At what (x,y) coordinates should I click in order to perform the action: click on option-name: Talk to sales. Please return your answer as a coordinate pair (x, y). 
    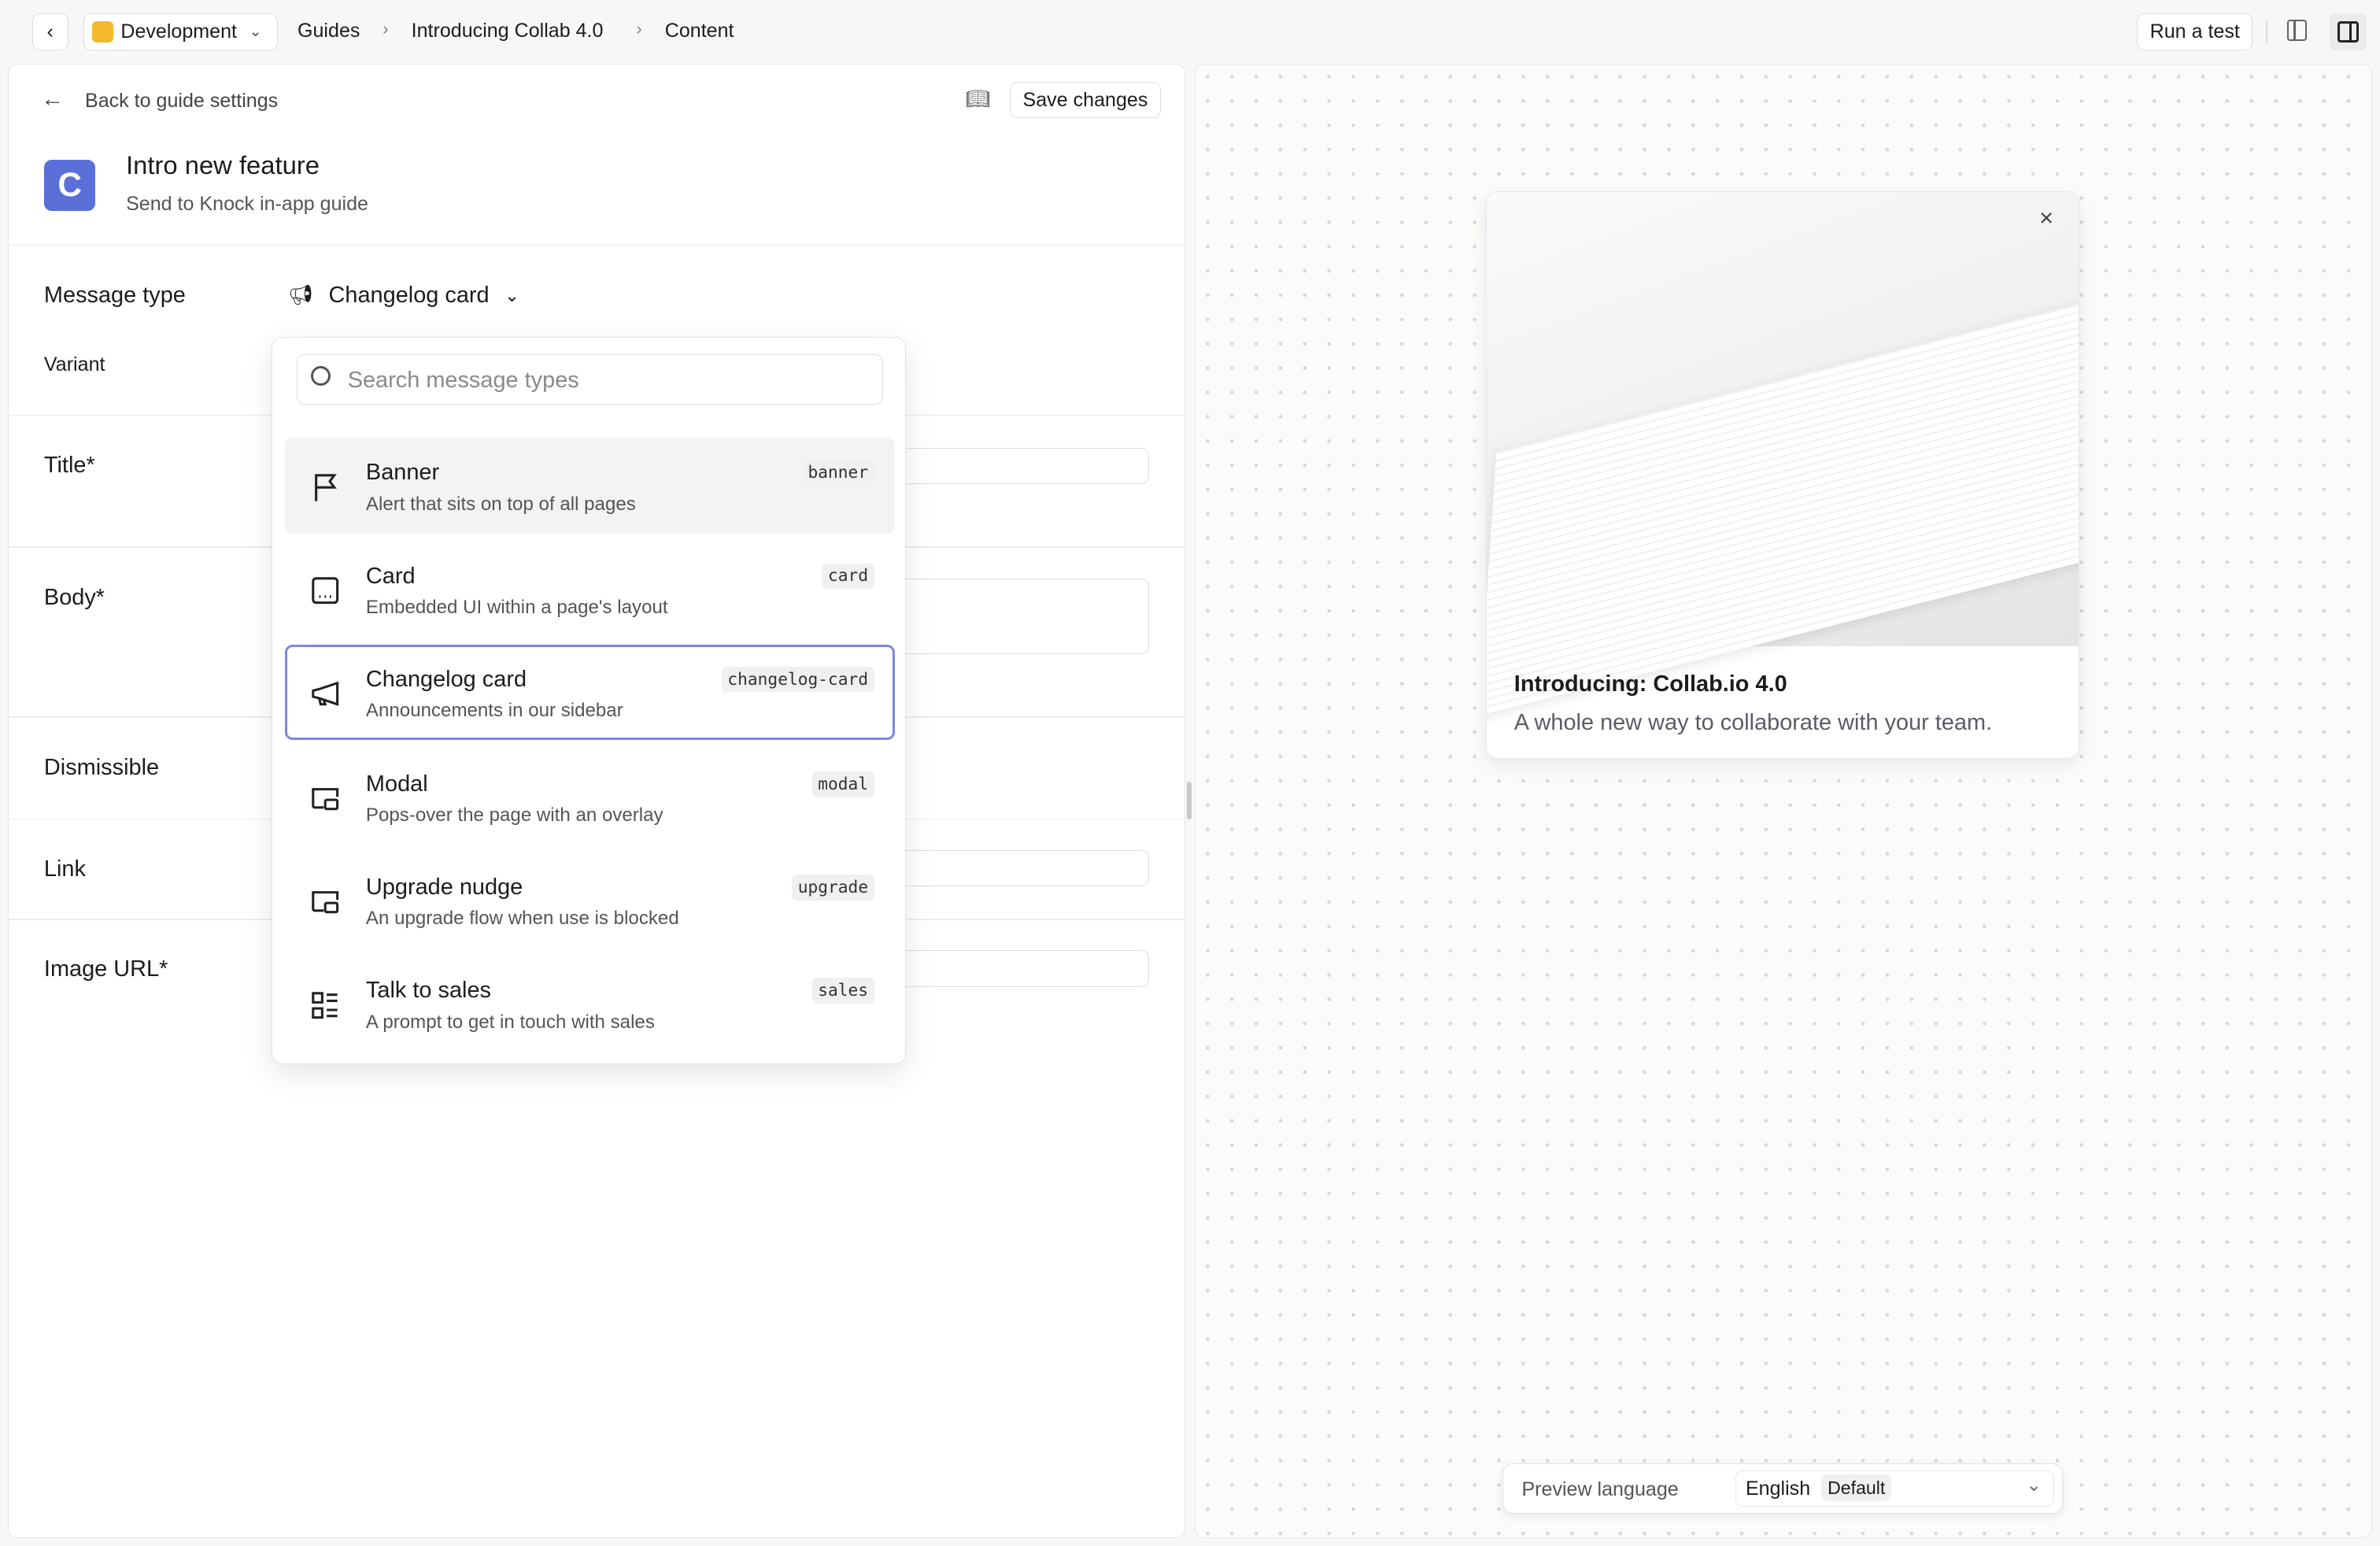
    Looking at the image, I should click on (428, 991).